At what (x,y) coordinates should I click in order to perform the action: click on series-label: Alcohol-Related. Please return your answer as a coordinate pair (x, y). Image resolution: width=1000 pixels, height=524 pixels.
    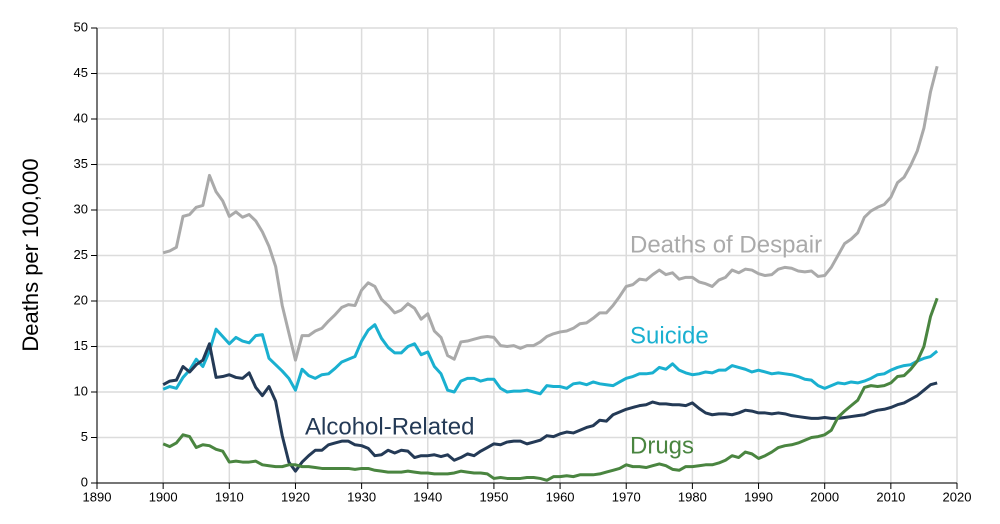
    Looking at the image, I should click on (389, 426).